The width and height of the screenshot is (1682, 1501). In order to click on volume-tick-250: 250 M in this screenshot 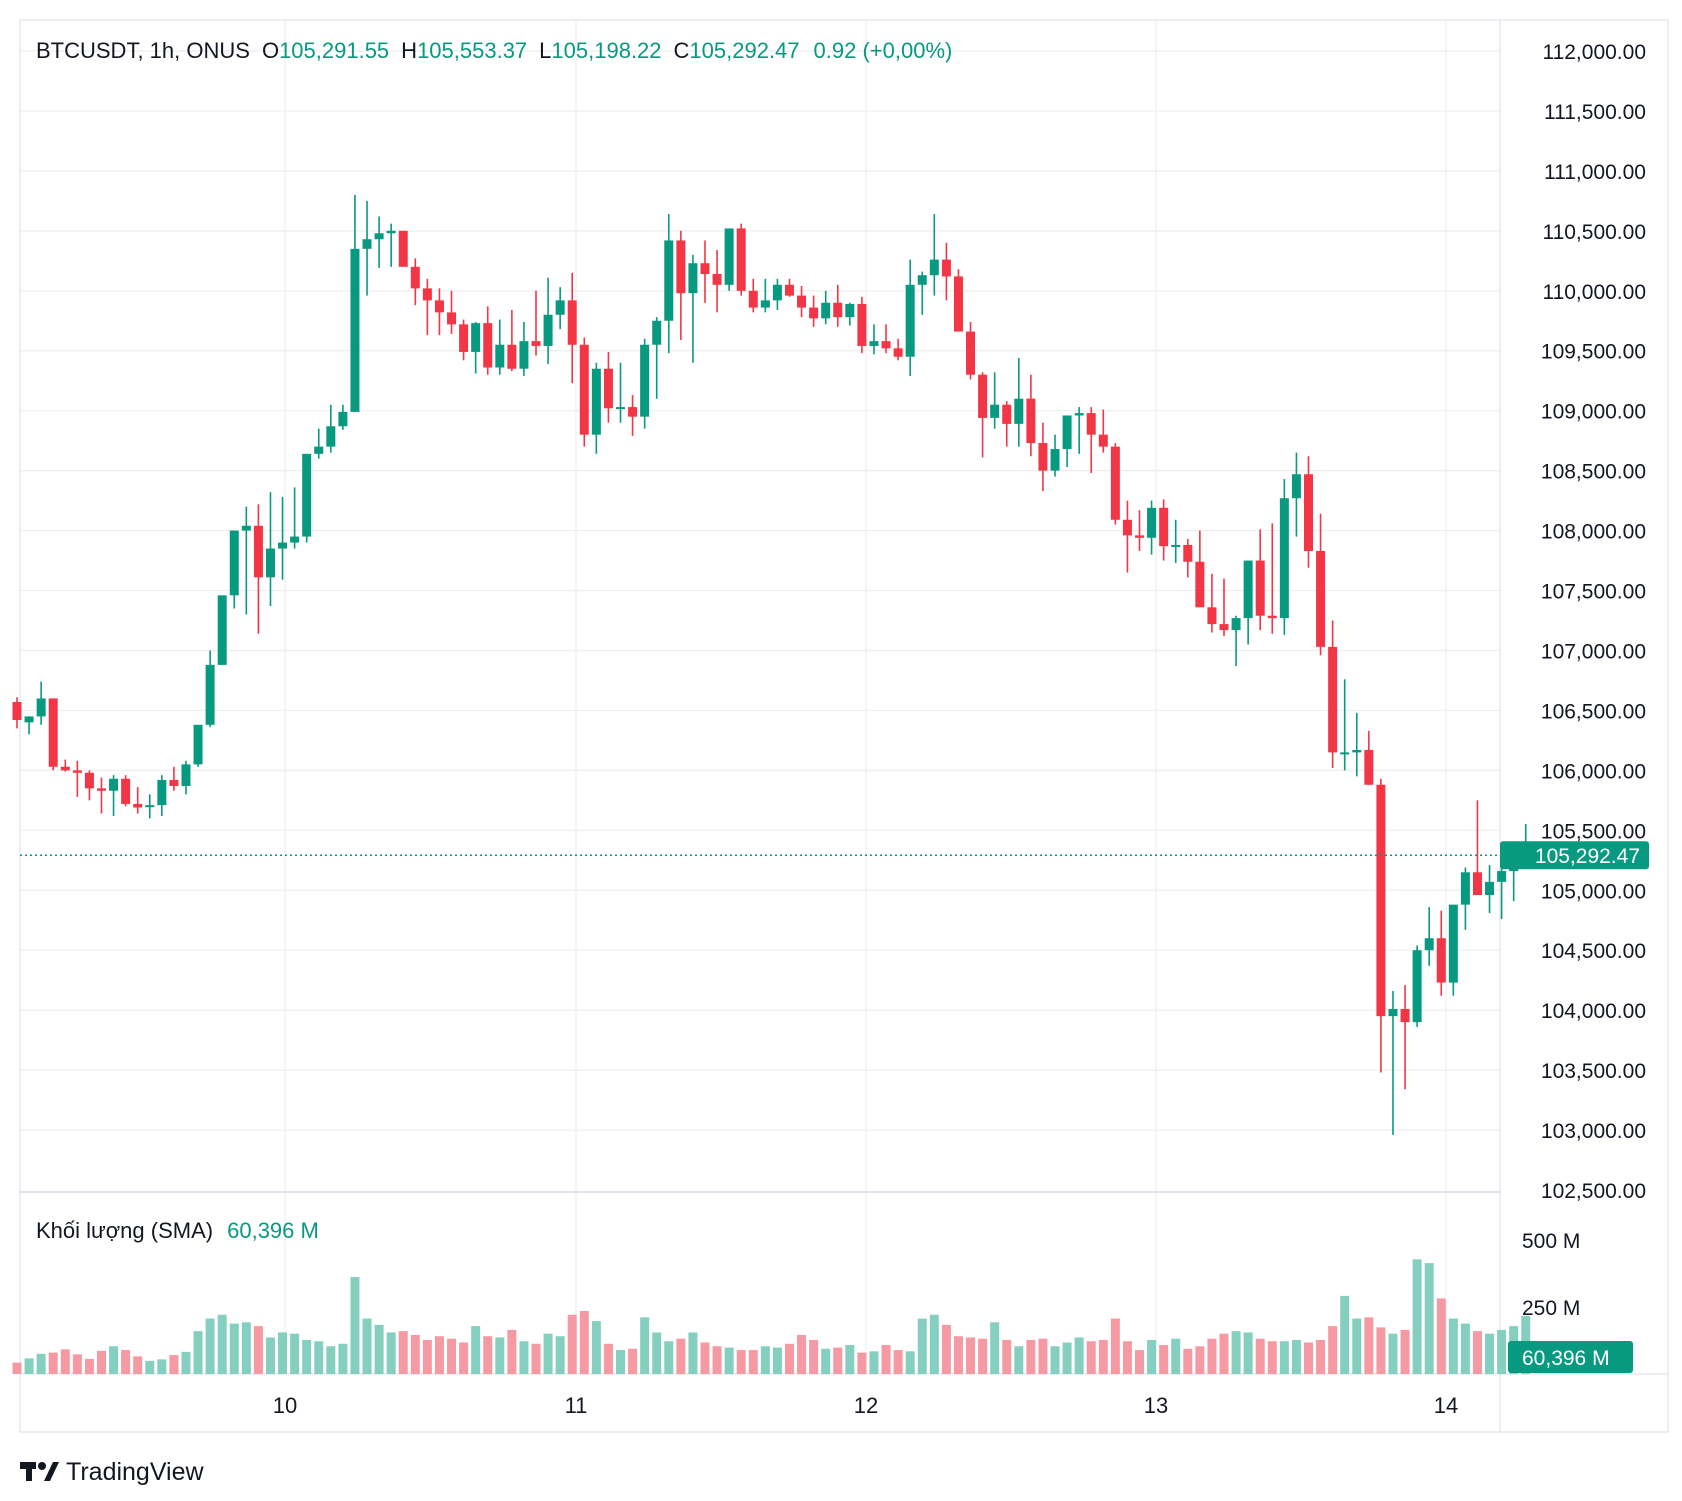, I will do `click(1551, 1308)`.